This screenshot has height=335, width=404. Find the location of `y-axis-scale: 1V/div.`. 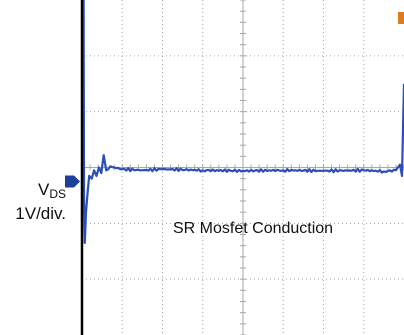

y-axis-scale: 1V/div. is located at coordinates (40, 213).